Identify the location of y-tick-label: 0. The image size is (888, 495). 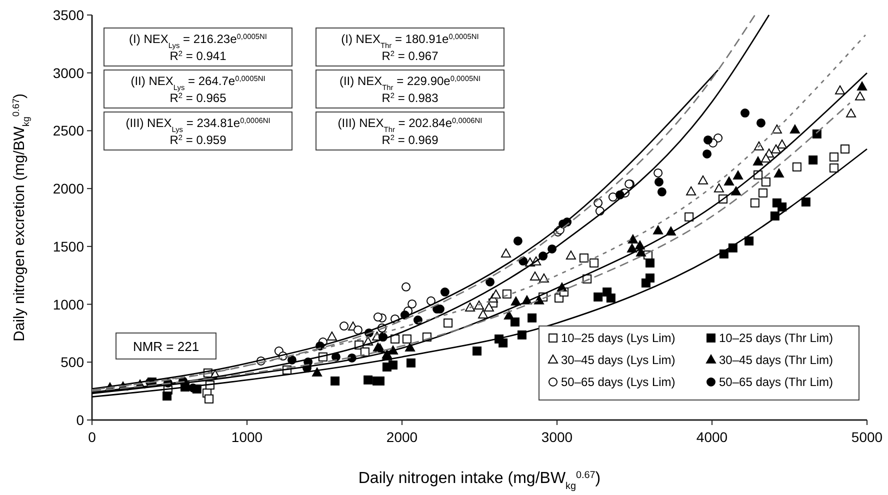
(80, 420).